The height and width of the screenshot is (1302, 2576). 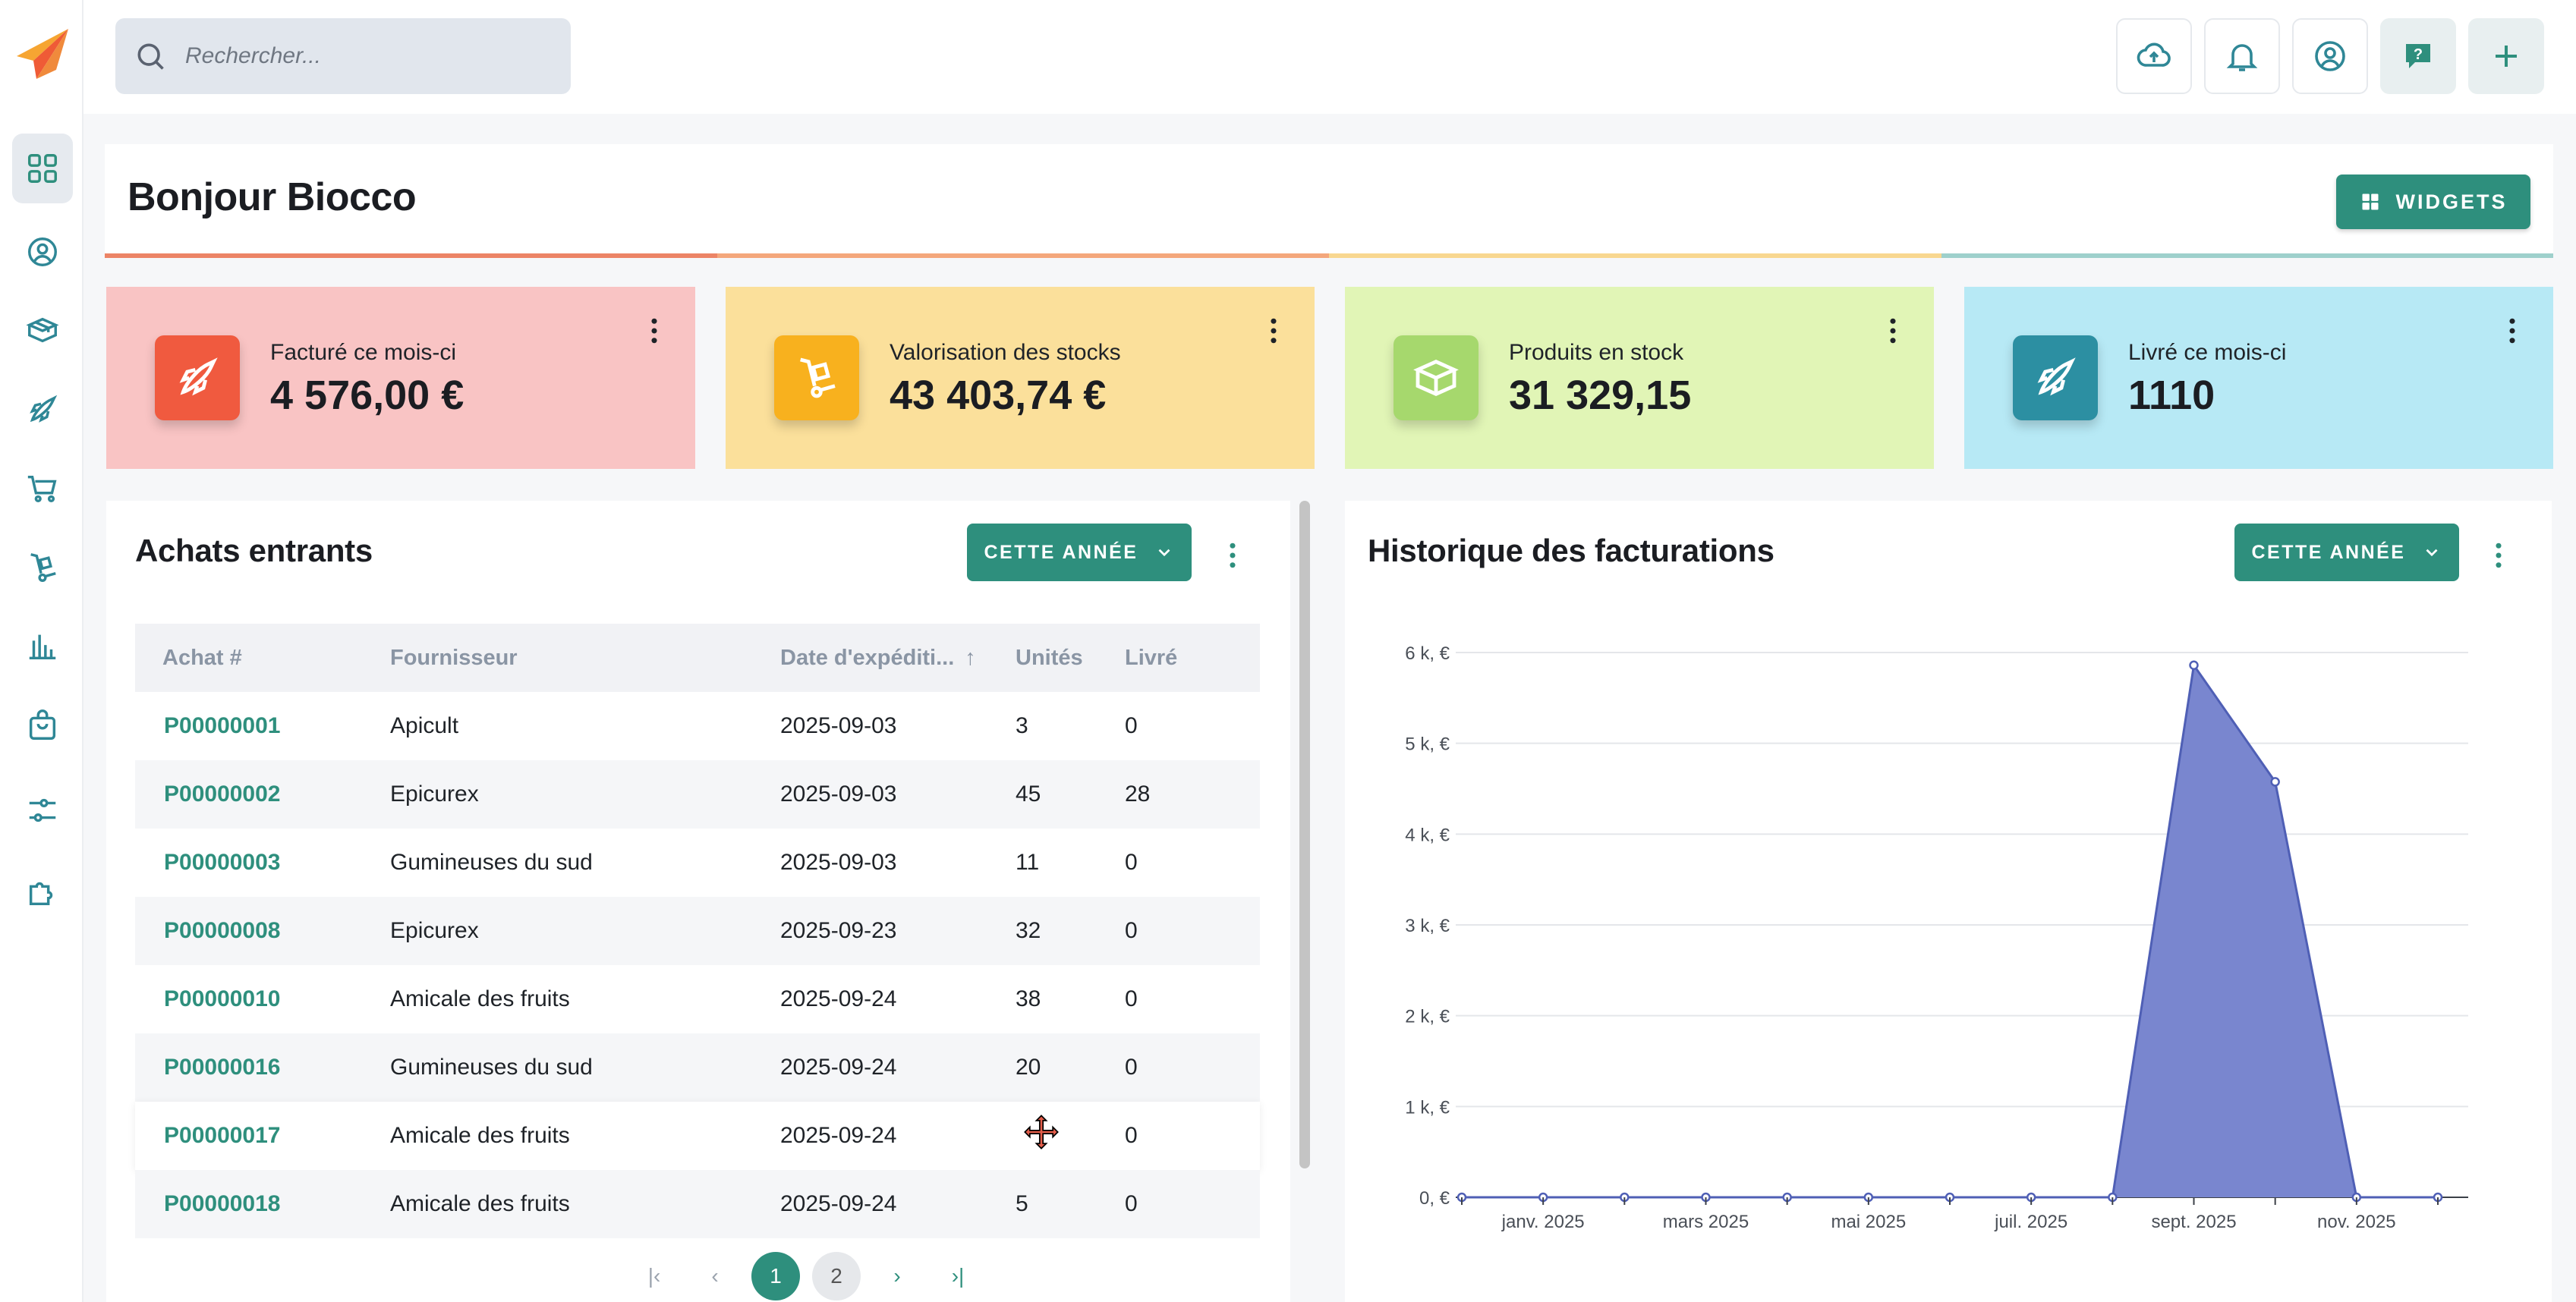 I want to click on units-cell: 45, so click(x=1028, y=795).